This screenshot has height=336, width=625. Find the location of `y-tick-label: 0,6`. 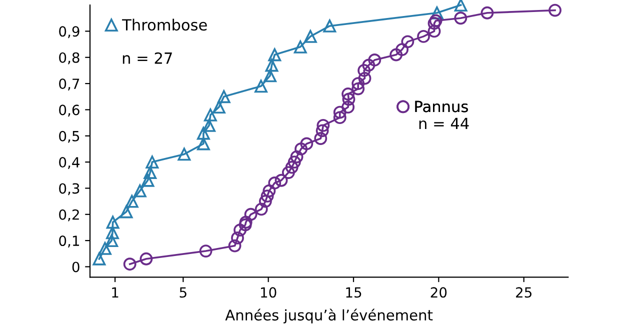

y-tick-label: 0,6 is located at coordinates (69, 110).